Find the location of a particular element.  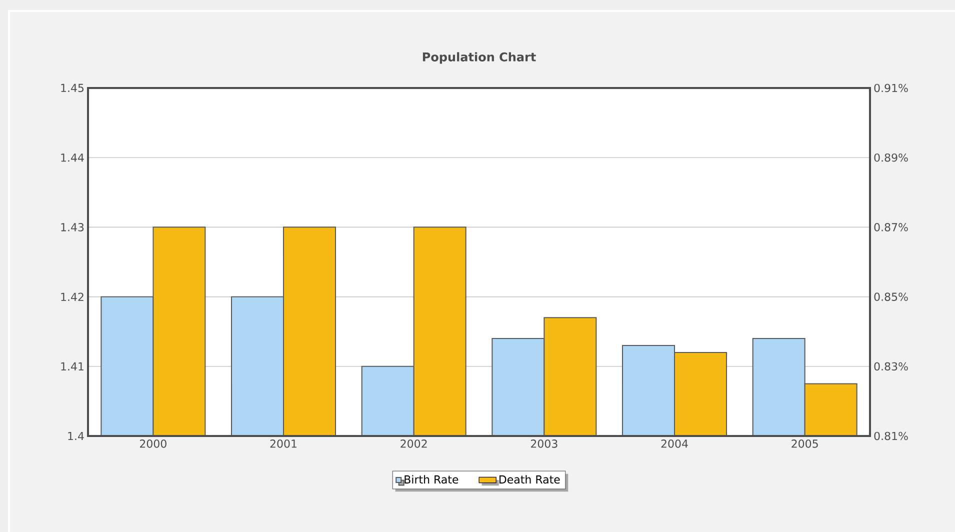

x-tick-label: 2003 is located at coordinates (544, 444).